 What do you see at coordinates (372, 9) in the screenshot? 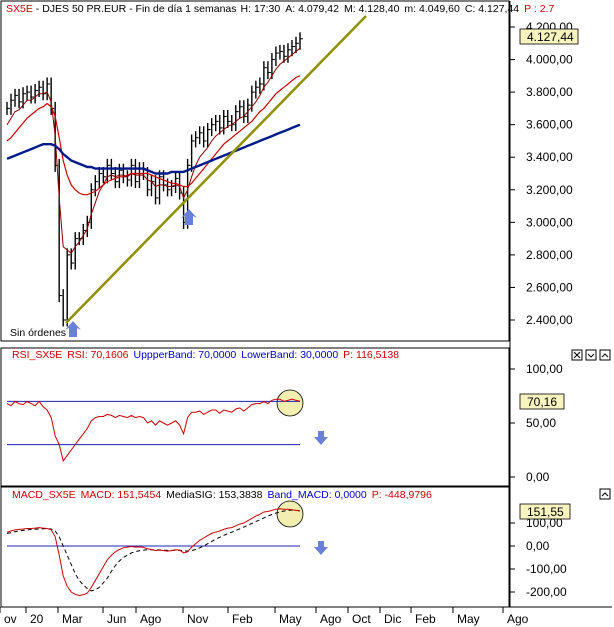
I see `price-header-m: M: 4.128,40` at bounding box center [372, 9].